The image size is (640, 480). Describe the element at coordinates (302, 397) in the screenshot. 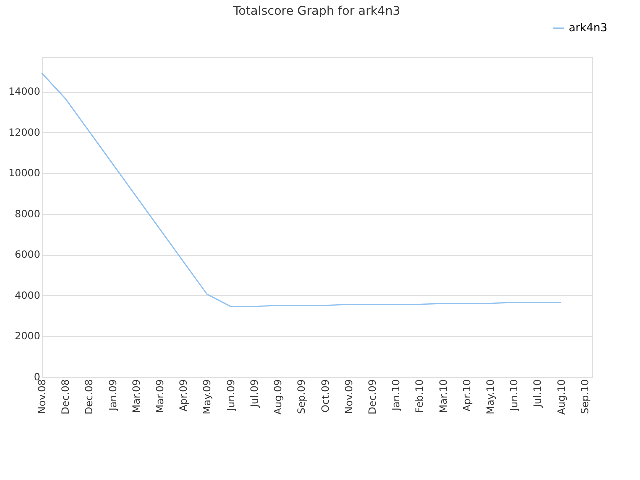

I see `x-tick-label: Sep.09` at that location.